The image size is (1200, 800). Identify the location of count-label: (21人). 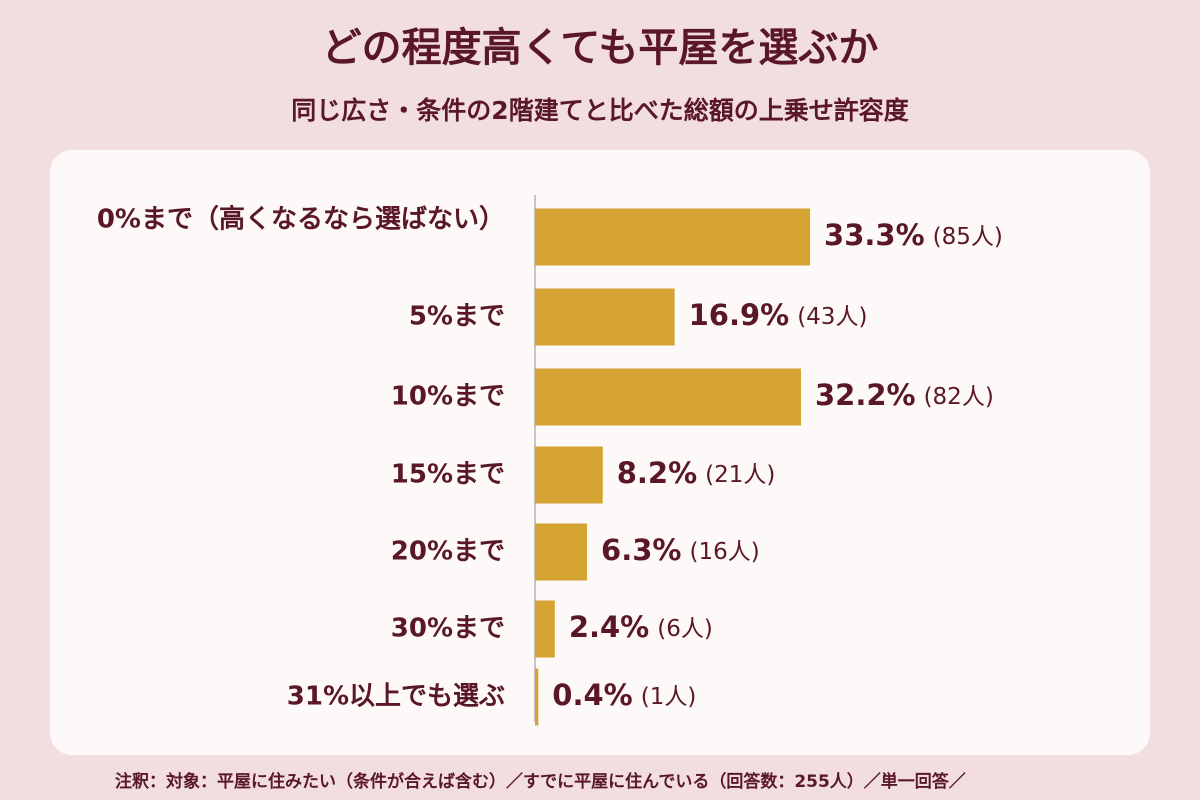
(740, 475).